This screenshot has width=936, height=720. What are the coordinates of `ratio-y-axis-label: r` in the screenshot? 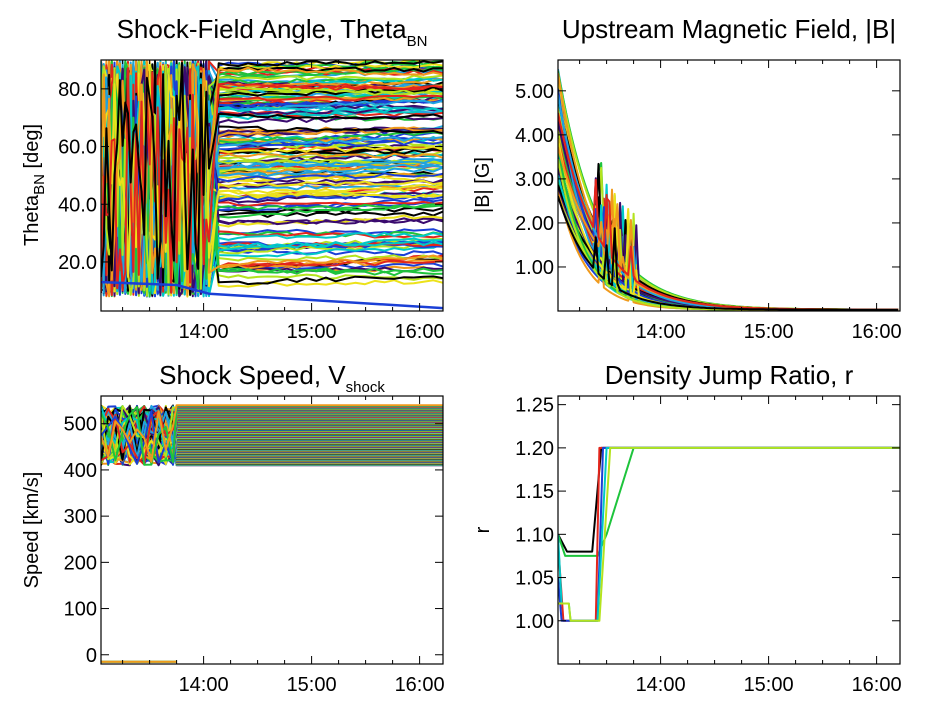 It's located at (483, 529).